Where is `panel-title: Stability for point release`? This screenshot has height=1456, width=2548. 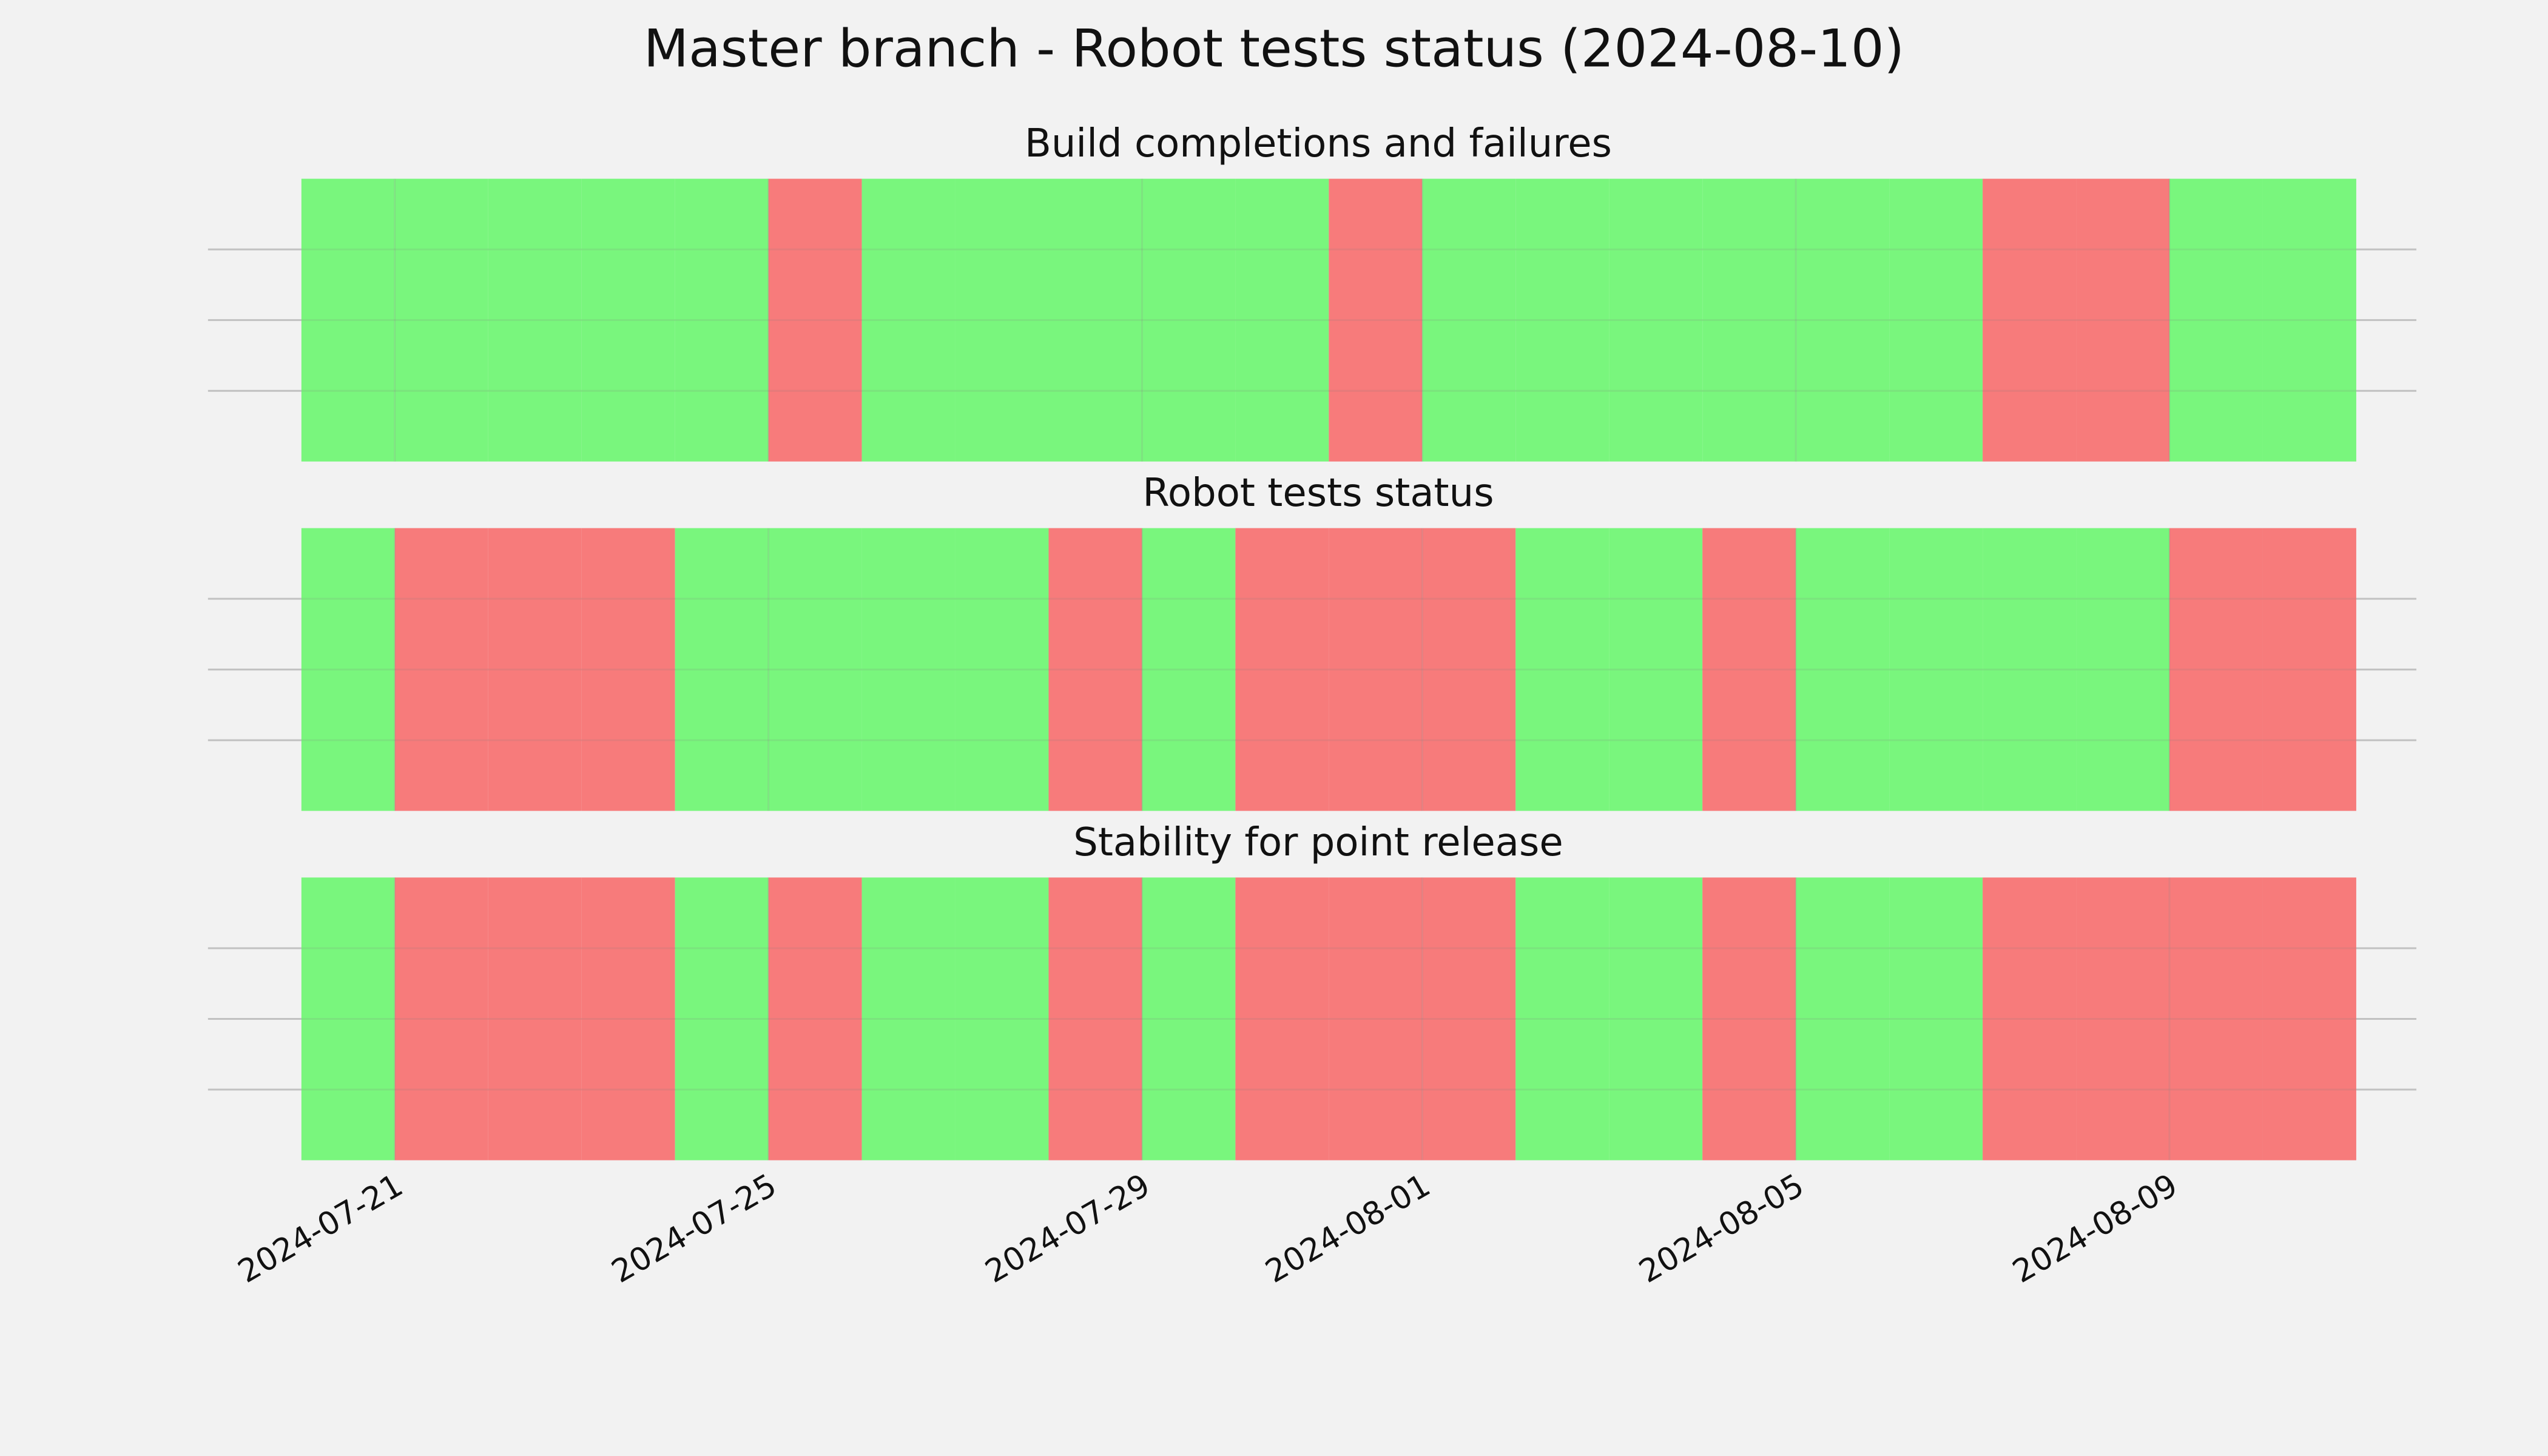 panel-title: Stability for point release is located at coordinates (1318, 842).